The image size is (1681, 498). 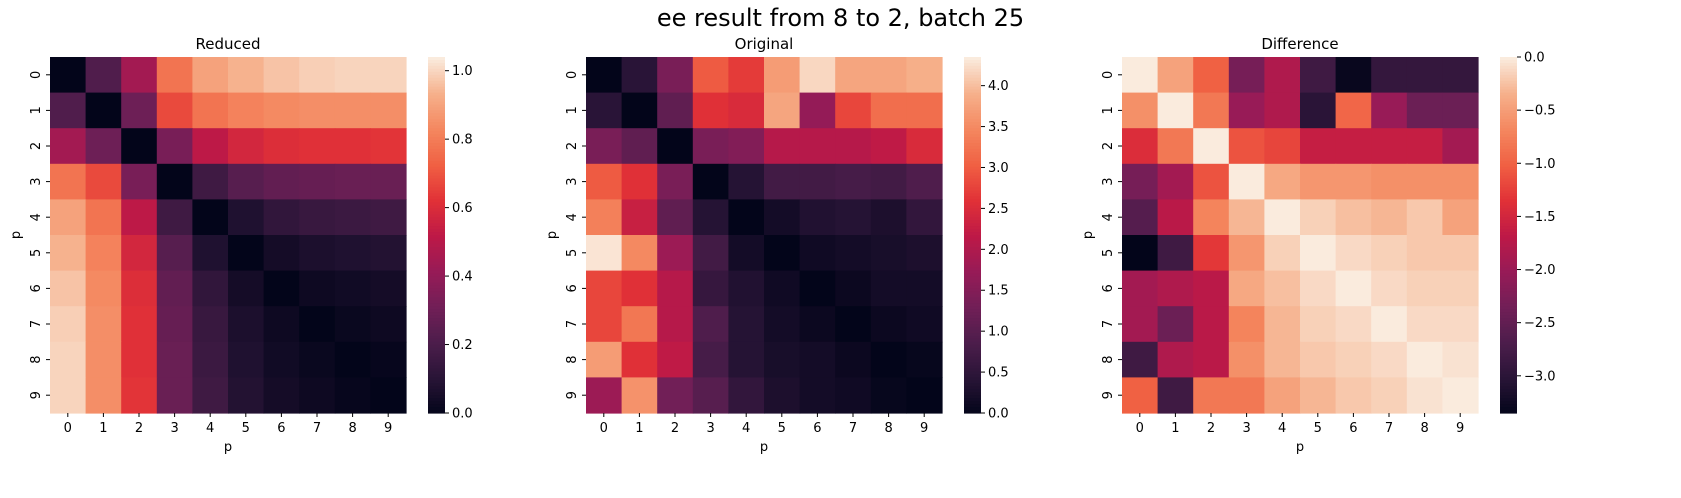 I want to click on x-tick-label: 1, so click(x=103, y=428).